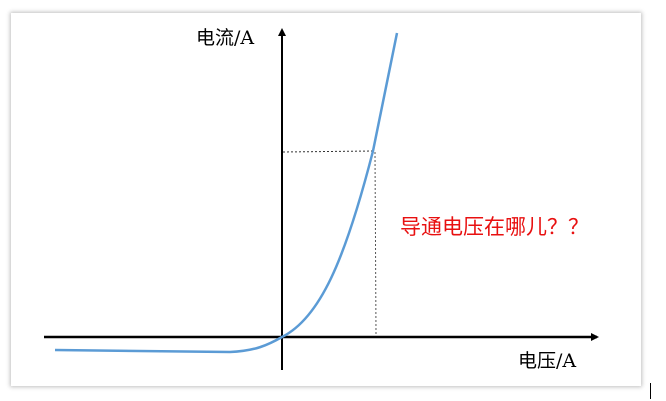  What do you see at coordinates (375, 243) in the screenshot?
I see `vertical-guide-dashed` at bounding box center [375, 243].